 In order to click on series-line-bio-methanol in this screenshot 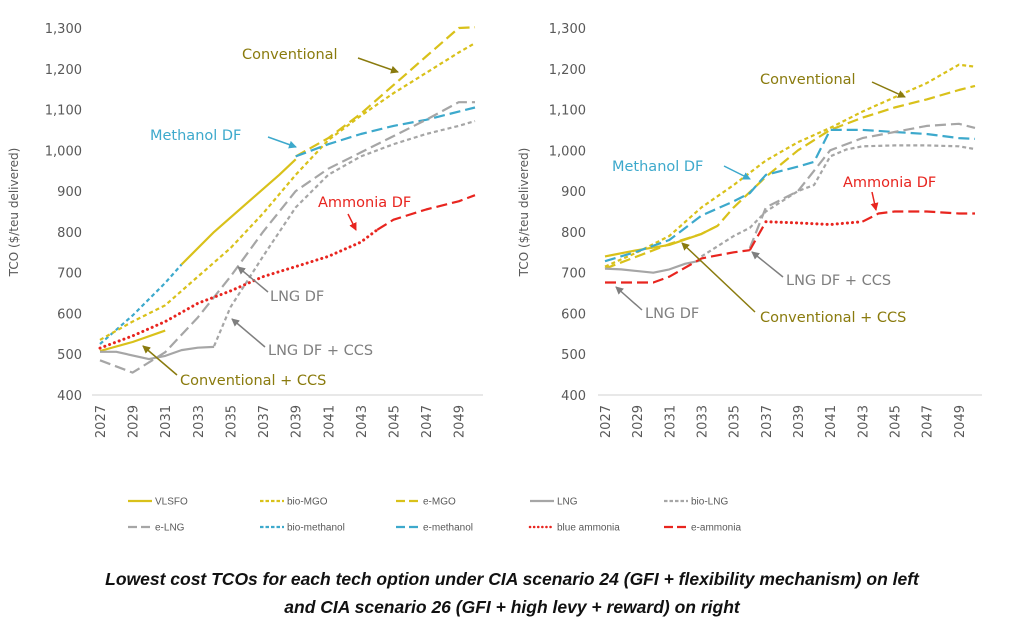, I will do `click(141, 304)`.